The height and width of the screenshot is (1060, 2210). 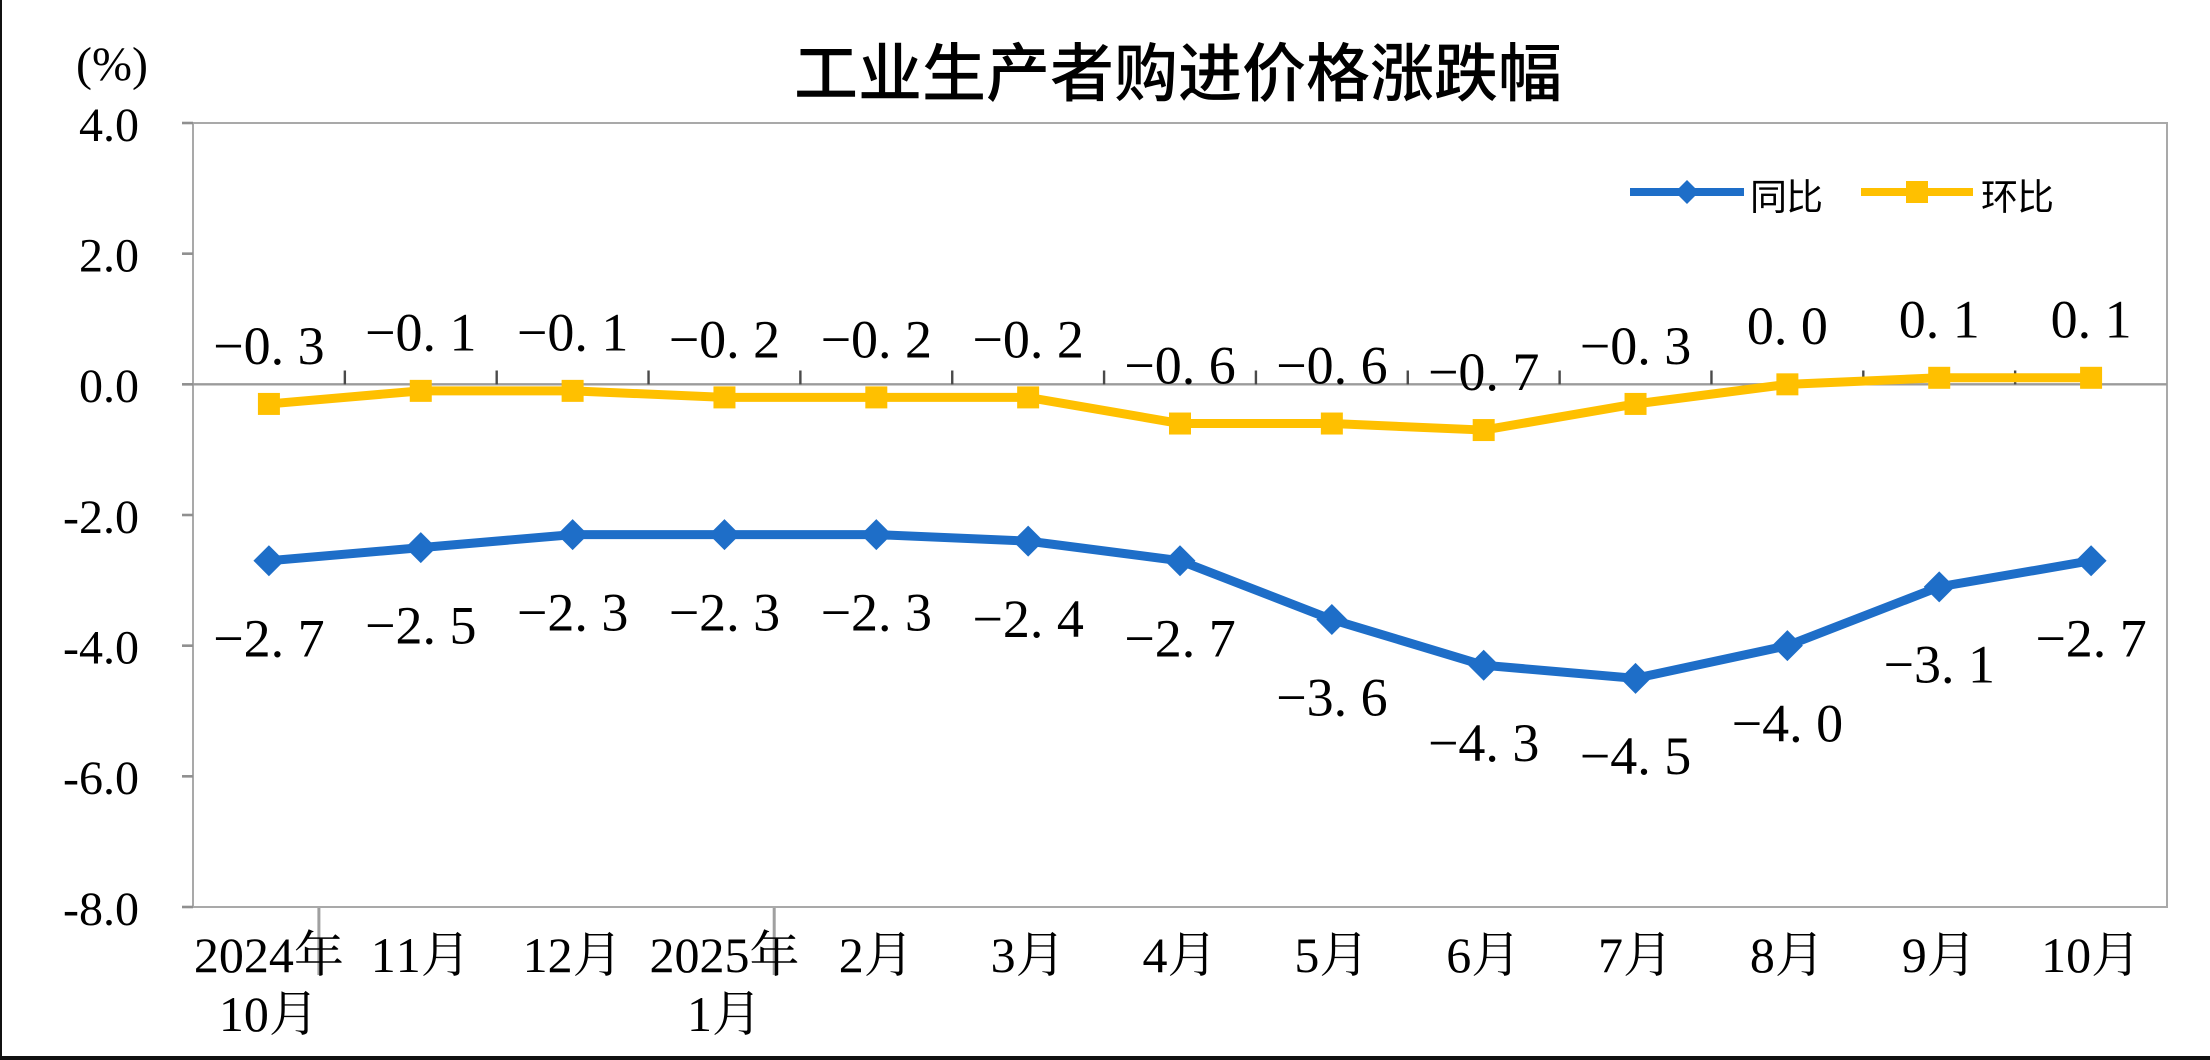 I want to click on svg-text: 0. 0, so click(x=1787, y=326).